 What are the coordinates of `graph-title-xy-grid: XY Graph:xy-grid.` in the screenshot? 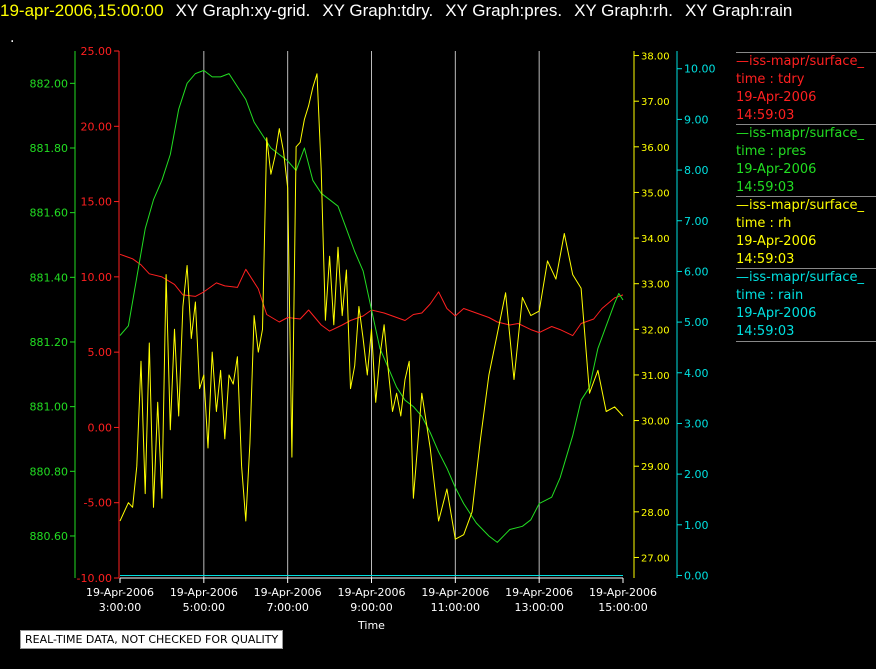 It's located at (243, 10).